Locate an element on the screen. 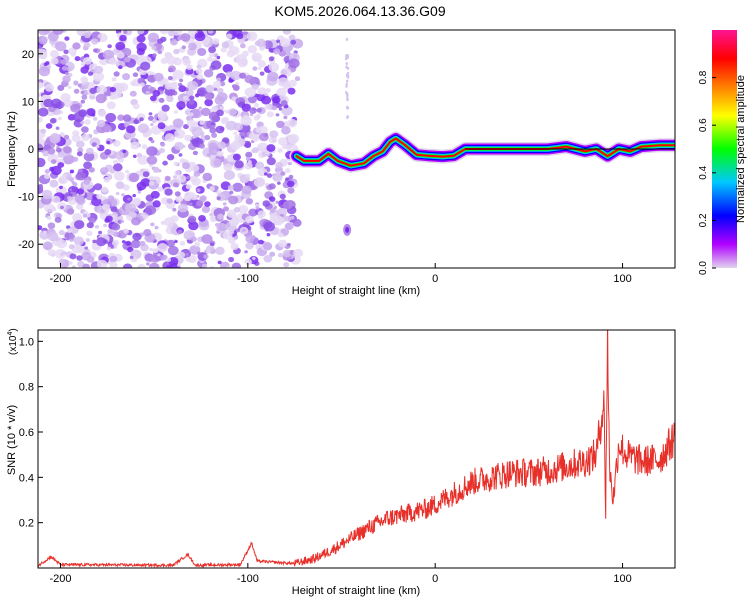 The image size is (750, 600). spurious-blob-core is located at coordinates (347, 229).